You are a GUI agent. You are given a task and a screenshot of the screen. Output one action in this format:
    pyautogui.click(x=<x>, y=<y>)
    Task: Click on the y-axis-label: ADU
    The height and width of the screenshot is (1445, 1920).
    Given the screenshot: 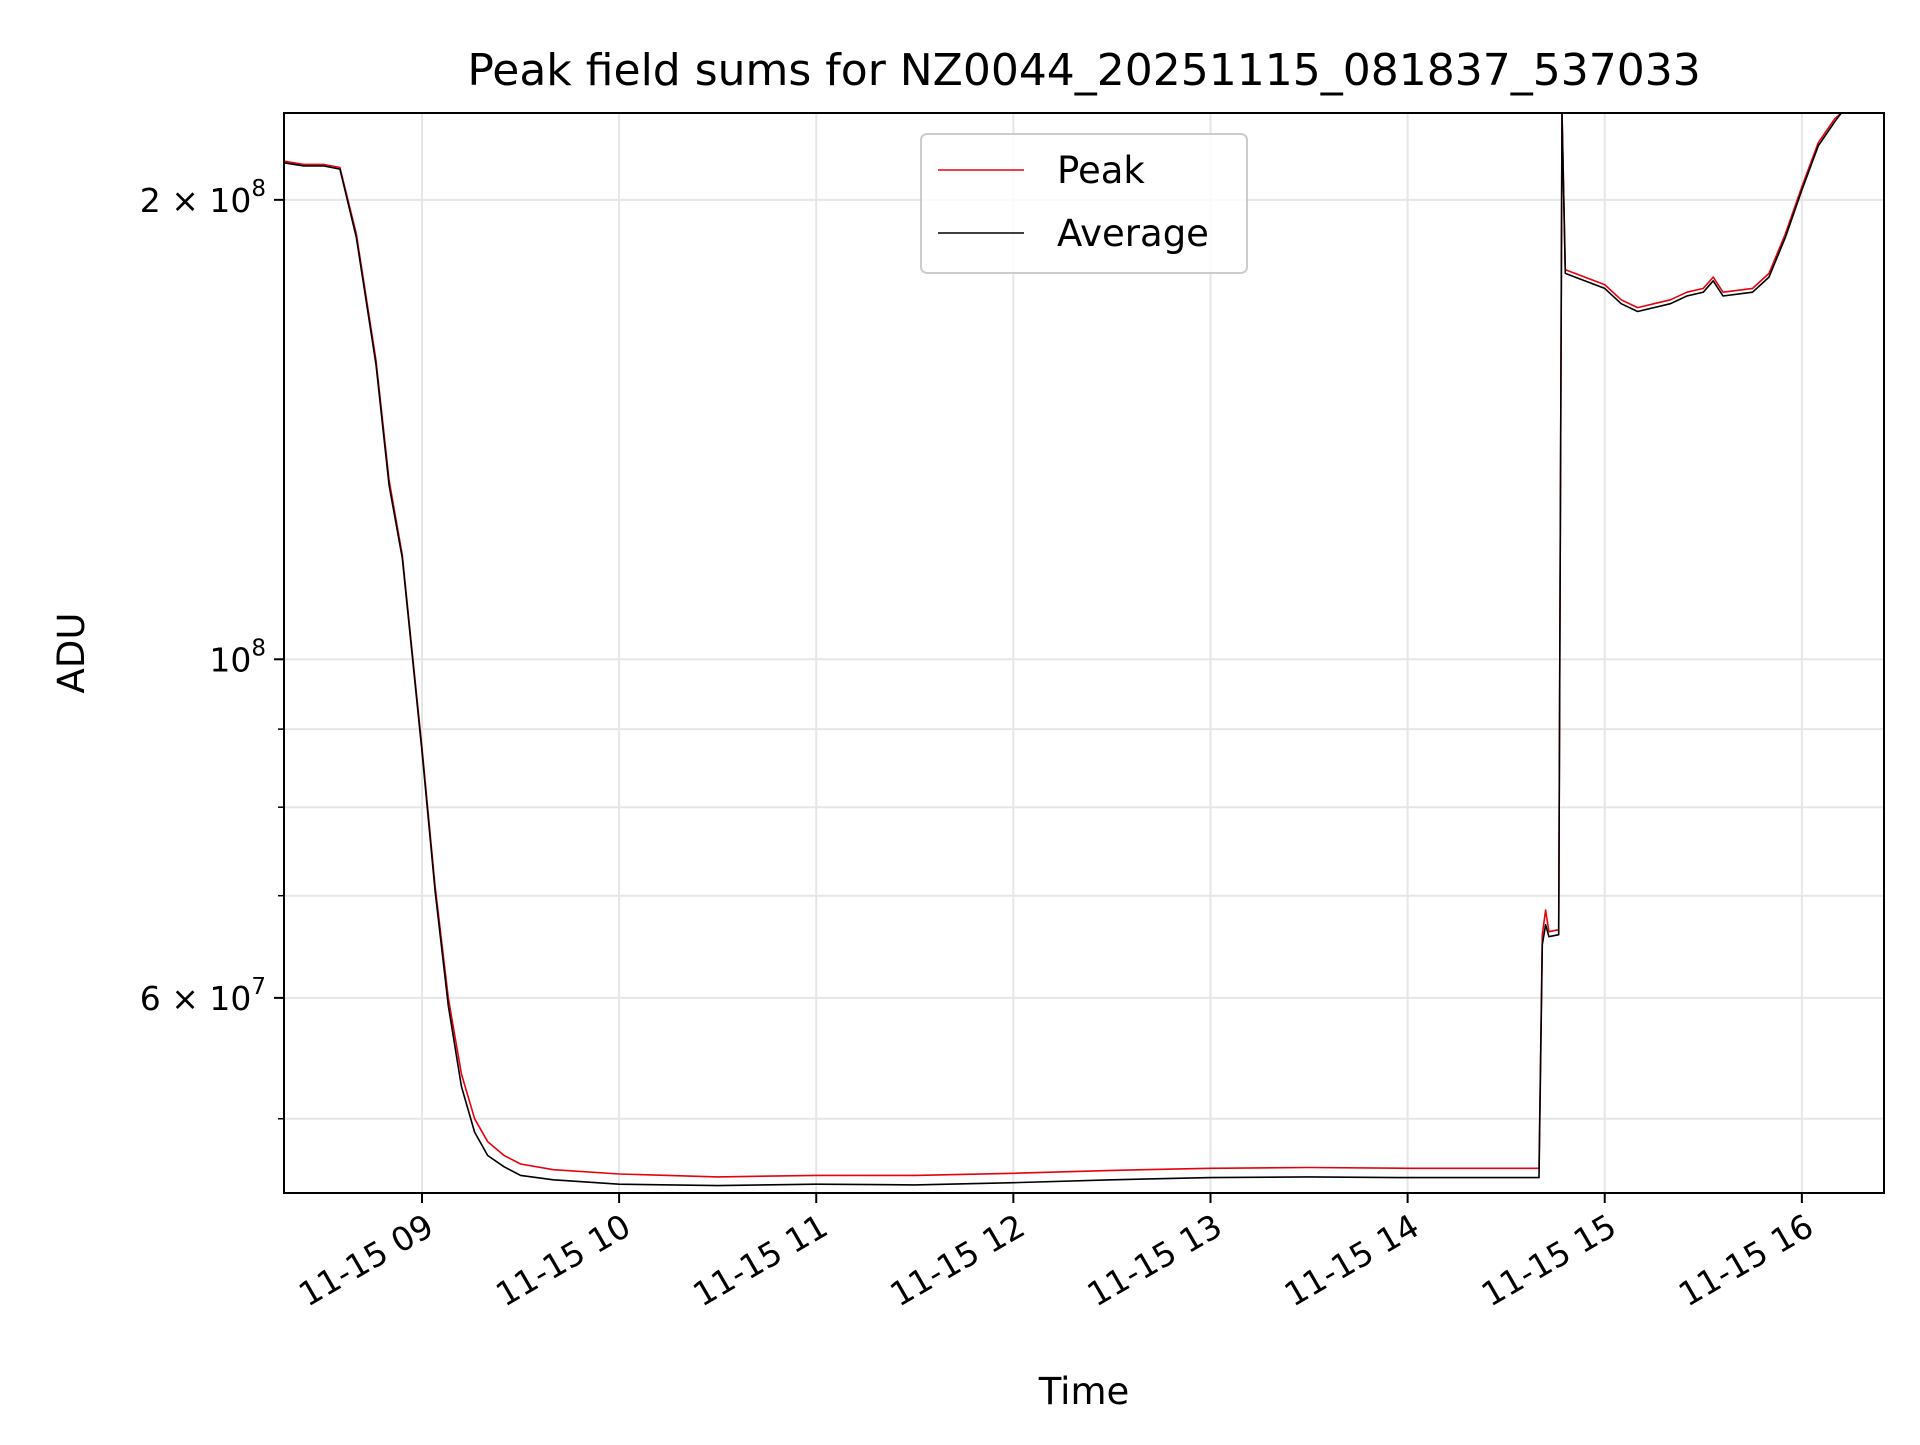 What is the action you would take?
    pyautogui.click(x=71, y=653)
    